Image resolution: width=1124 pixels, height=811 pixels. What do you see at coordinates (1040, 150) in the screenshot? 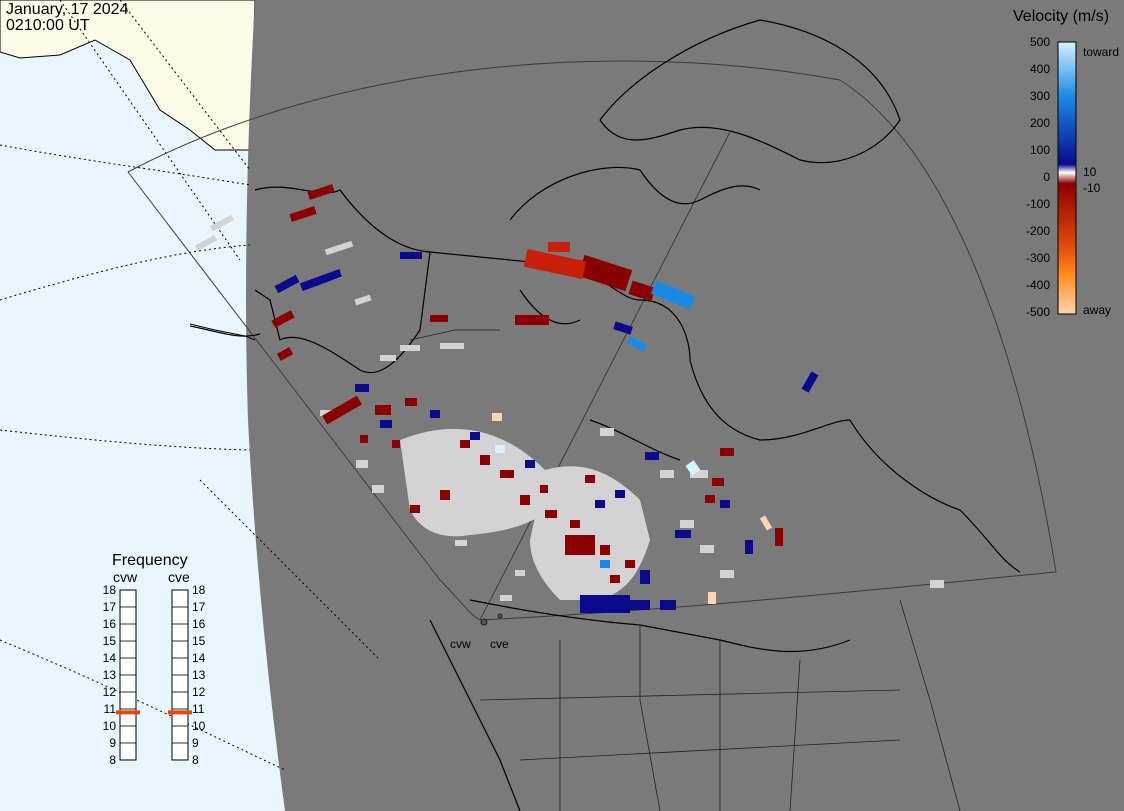
I see `velocity-tick-label: 100` at bounding box center [1040, 150].